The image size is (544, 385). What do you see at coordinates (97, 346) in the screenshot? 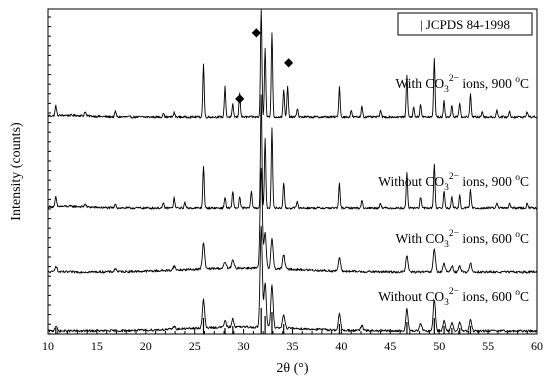
I see `x-tick-label: 15` at bounding box center [97, 346].